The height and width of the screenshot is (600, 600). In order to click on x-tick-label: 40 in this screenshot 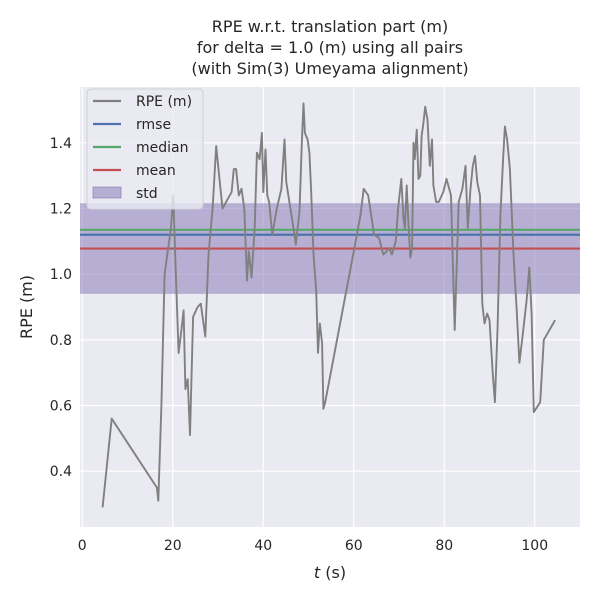, I will do `click(263, 546)`.